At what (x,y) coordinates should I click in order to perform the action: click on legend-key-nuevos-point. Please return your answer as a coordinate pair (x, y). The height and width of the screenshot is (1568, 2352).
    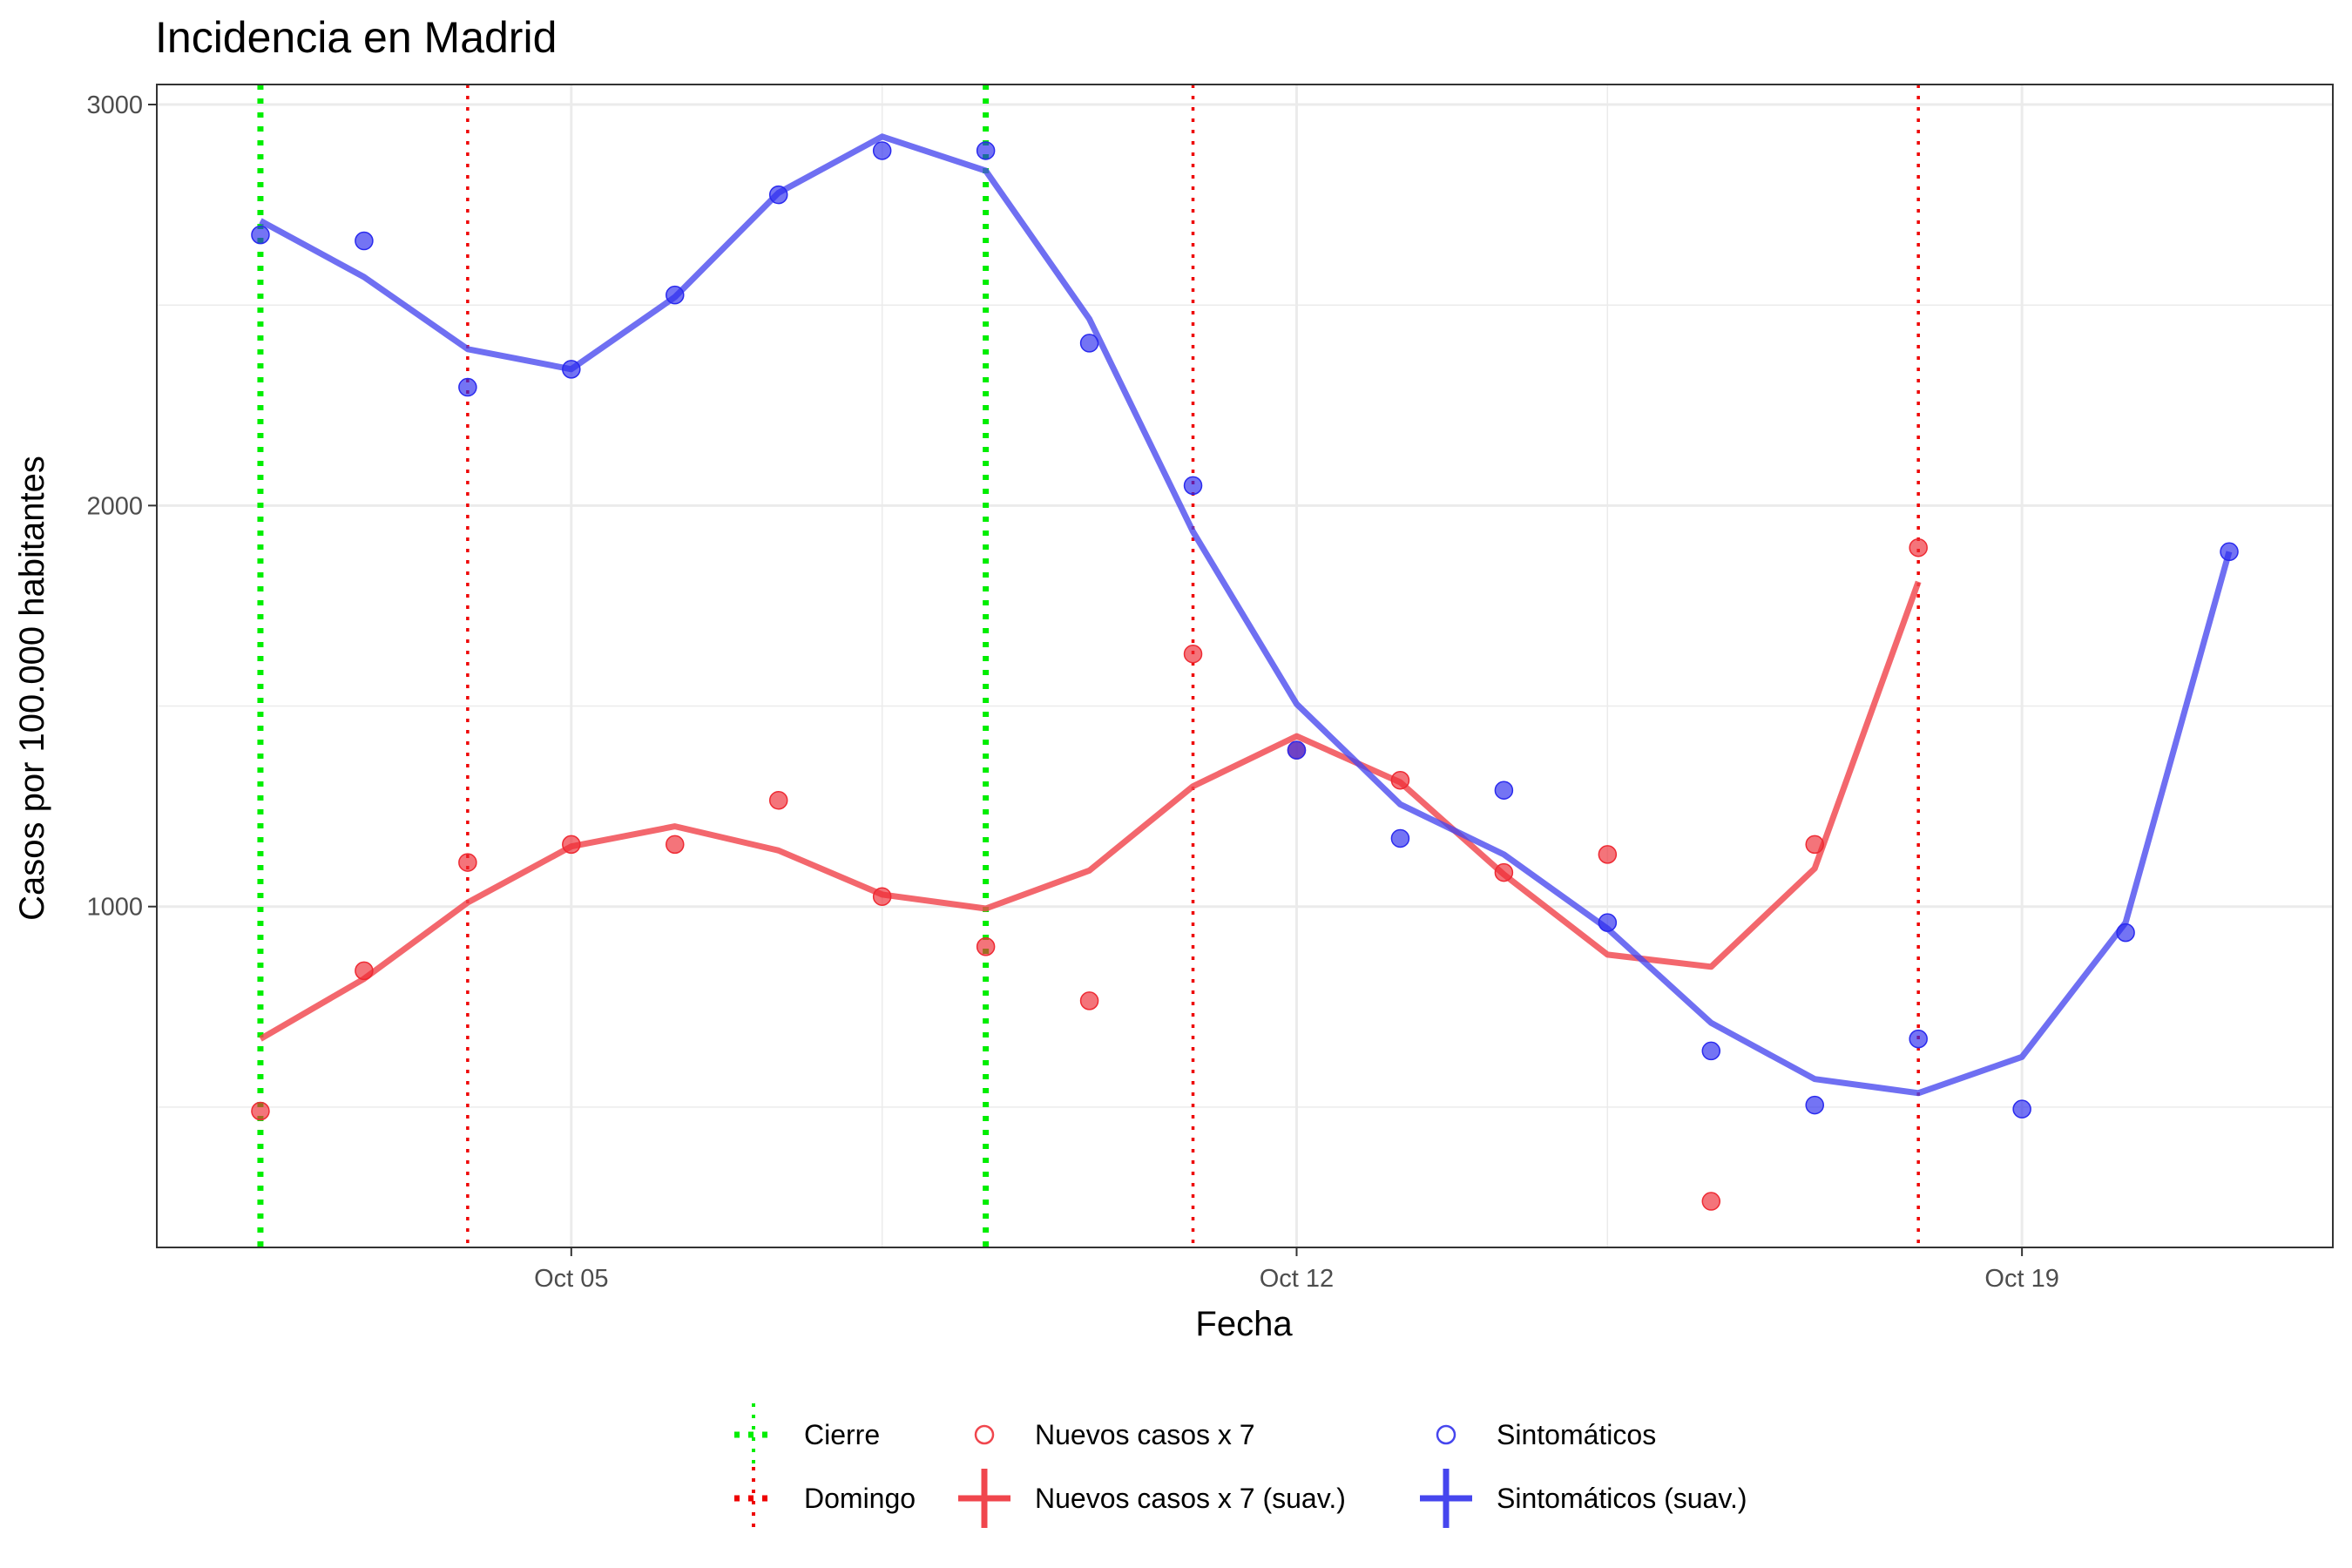
    Looking at the image, I should click on (985, 1434).